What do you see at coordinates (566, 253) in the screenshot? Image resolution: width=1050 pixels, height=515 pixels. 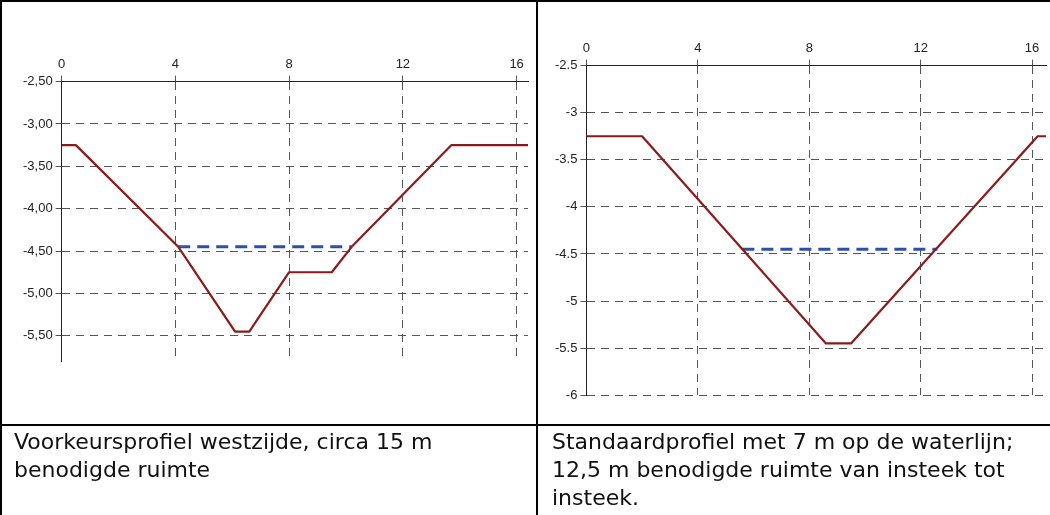 I see `y-tick-label: -4.5` at bounding box center [566, 253].